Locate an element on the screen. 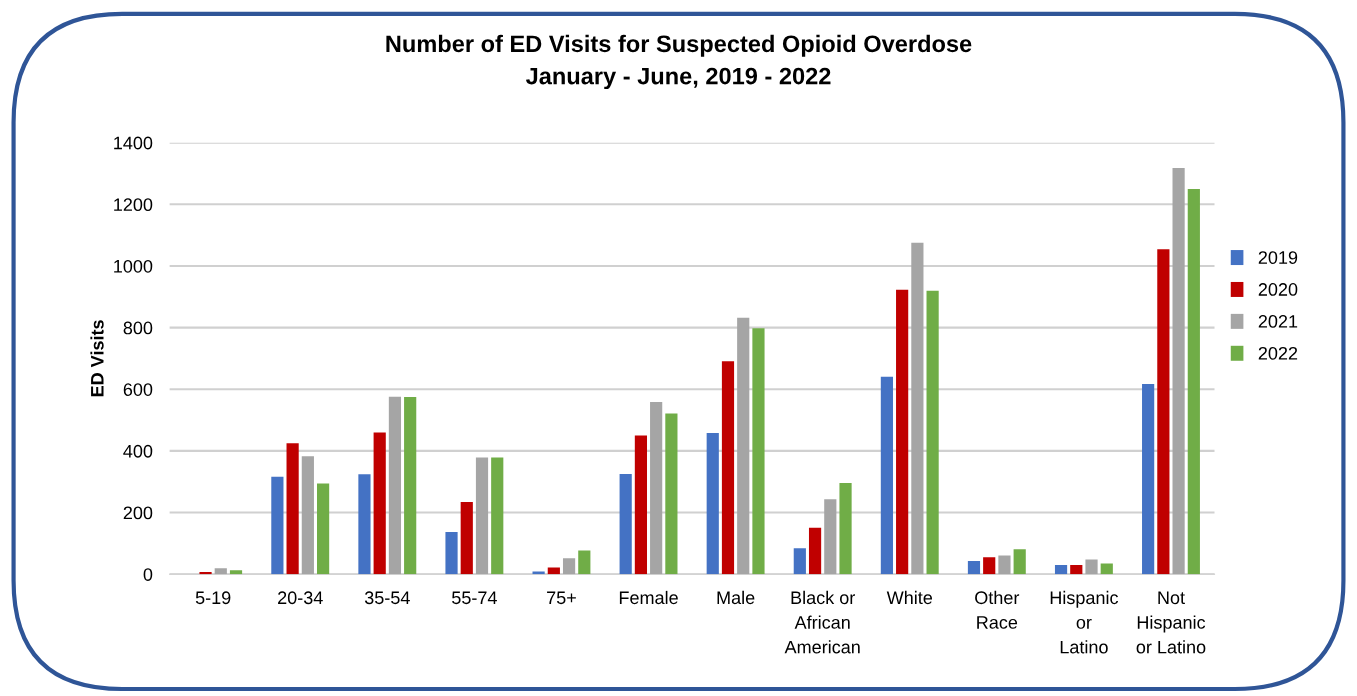 Image resolution: width=1357 pixels, height=696 pixels. y-axis-title: ED Visits is located at coordinates (97, 358).